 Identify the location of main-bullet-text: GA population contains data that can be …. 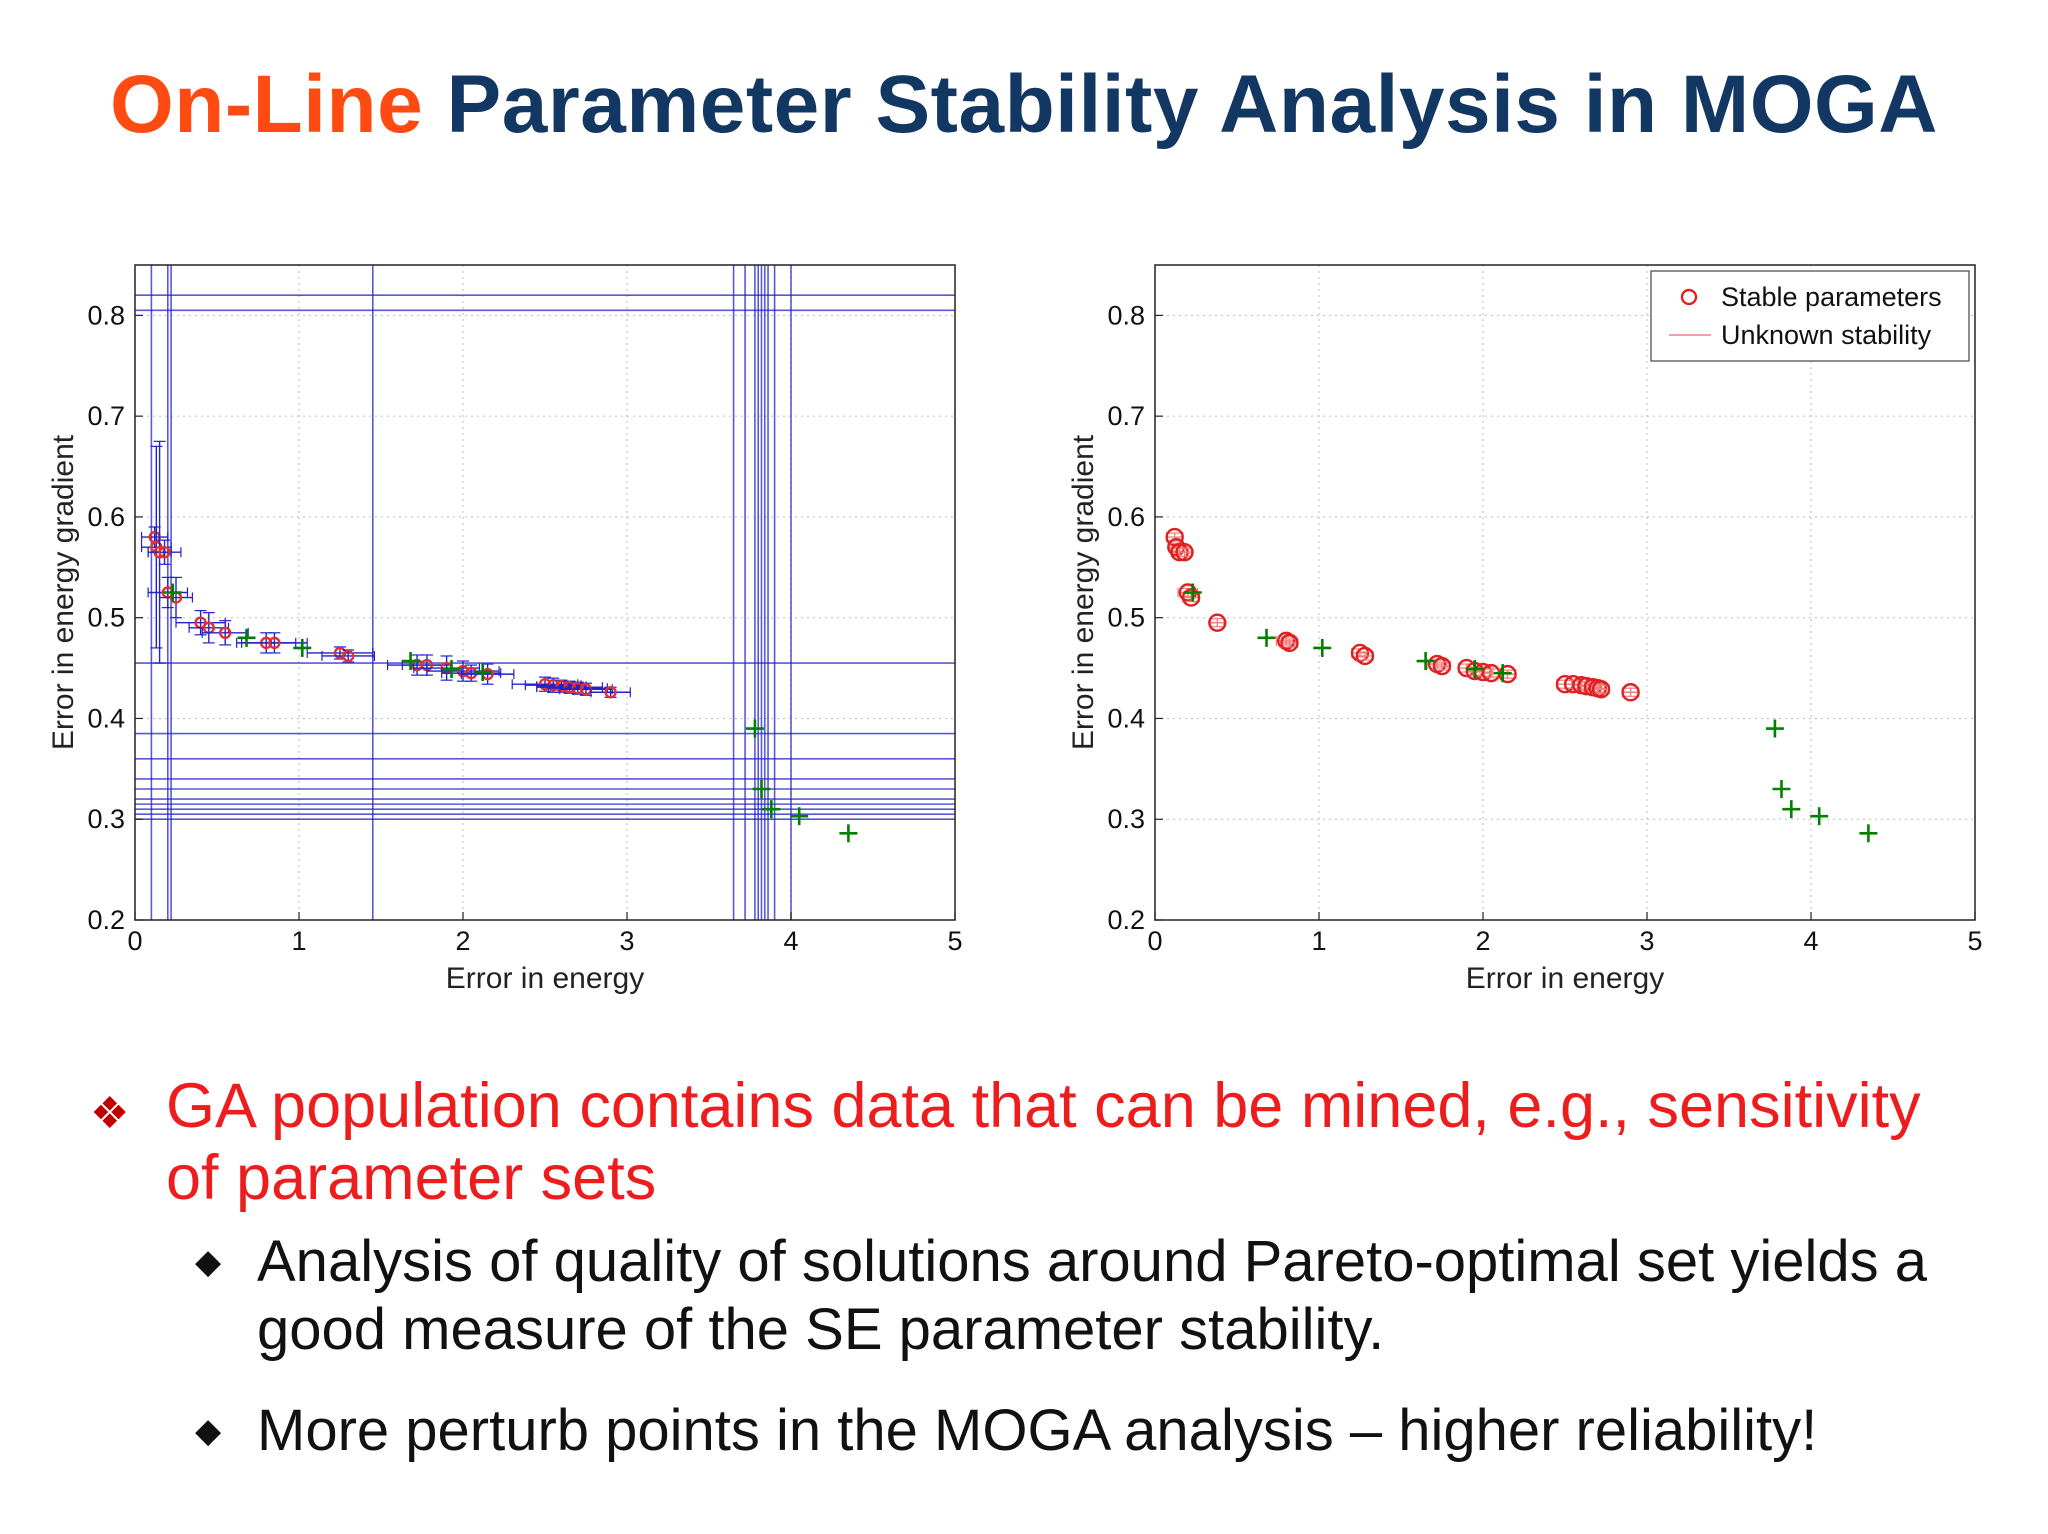
(1043, 1142).